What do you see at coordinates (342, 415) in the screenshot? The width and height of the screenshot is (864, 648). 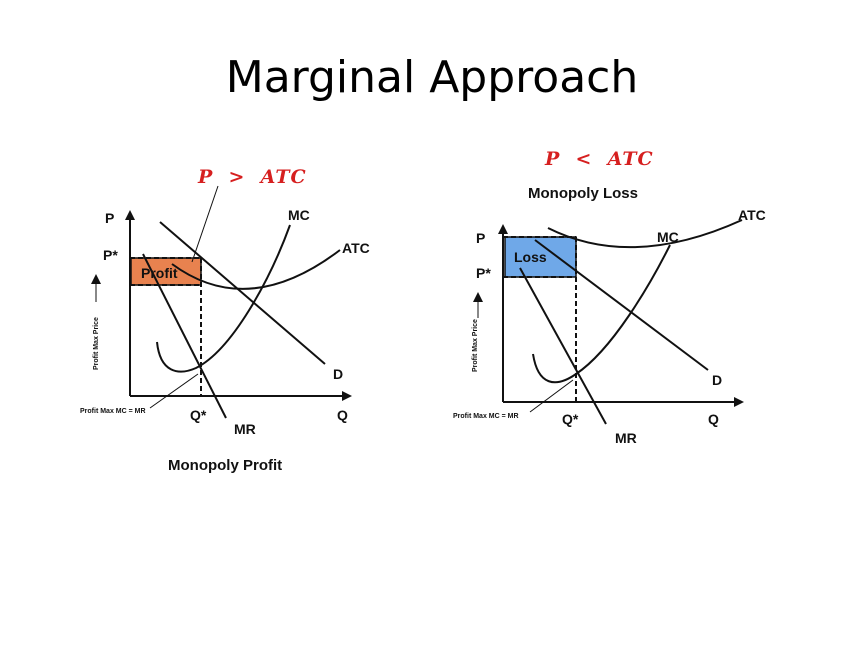 I see `left-axis-q-label: Q` at bounding box center [342, 415].